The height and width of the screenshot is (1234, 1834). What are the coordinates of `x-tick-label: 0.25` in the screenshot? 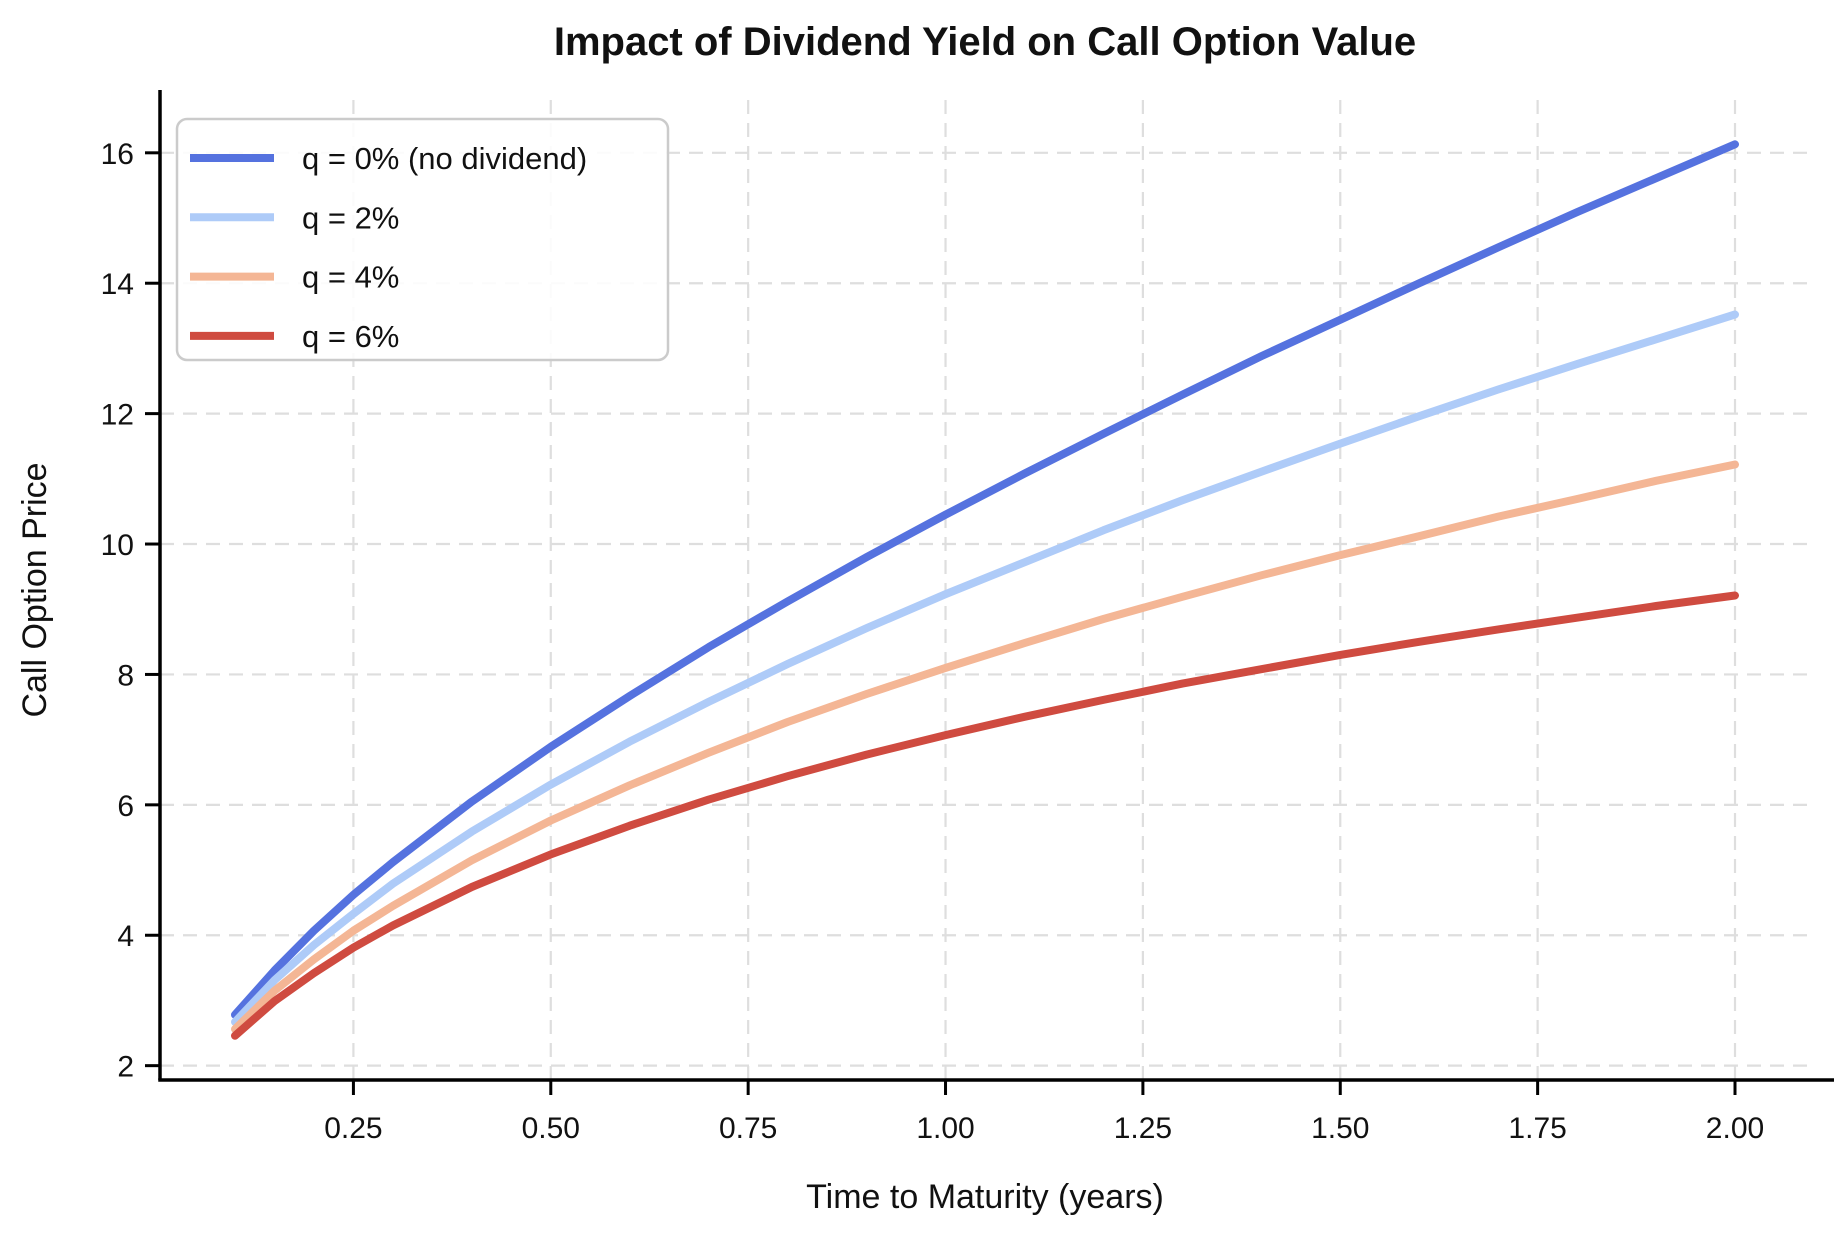 It's located at (353, 1128).